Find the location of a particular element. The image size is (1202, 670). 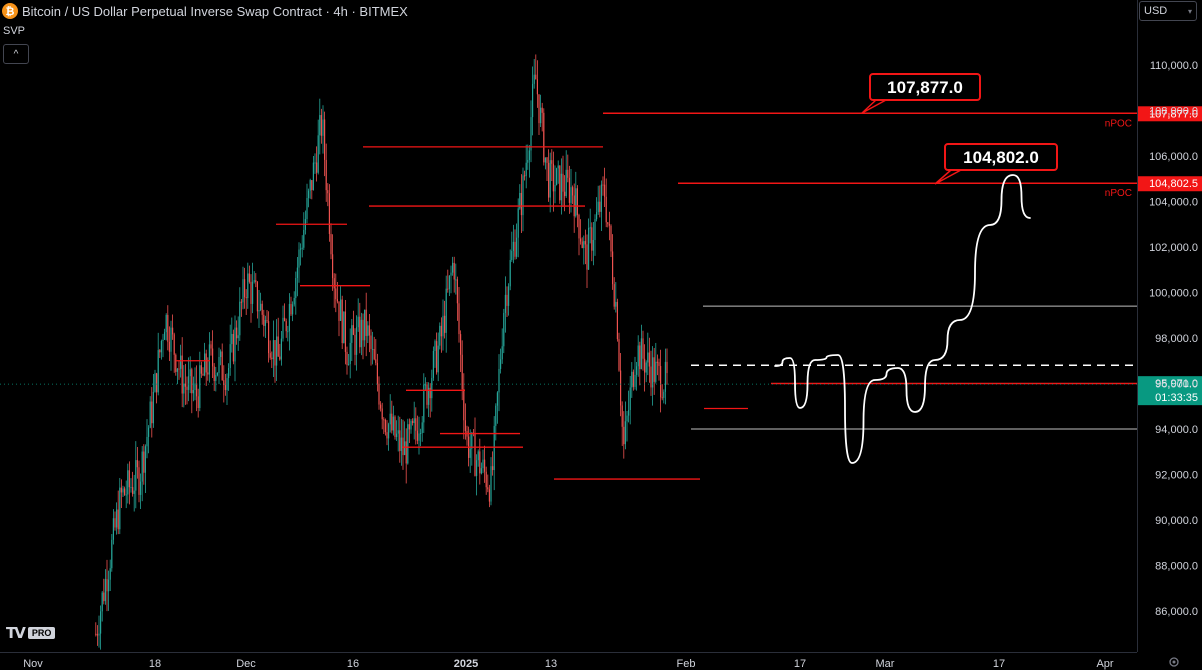

currency-selector: USD ▾ is located at coordinates (1168, 11).